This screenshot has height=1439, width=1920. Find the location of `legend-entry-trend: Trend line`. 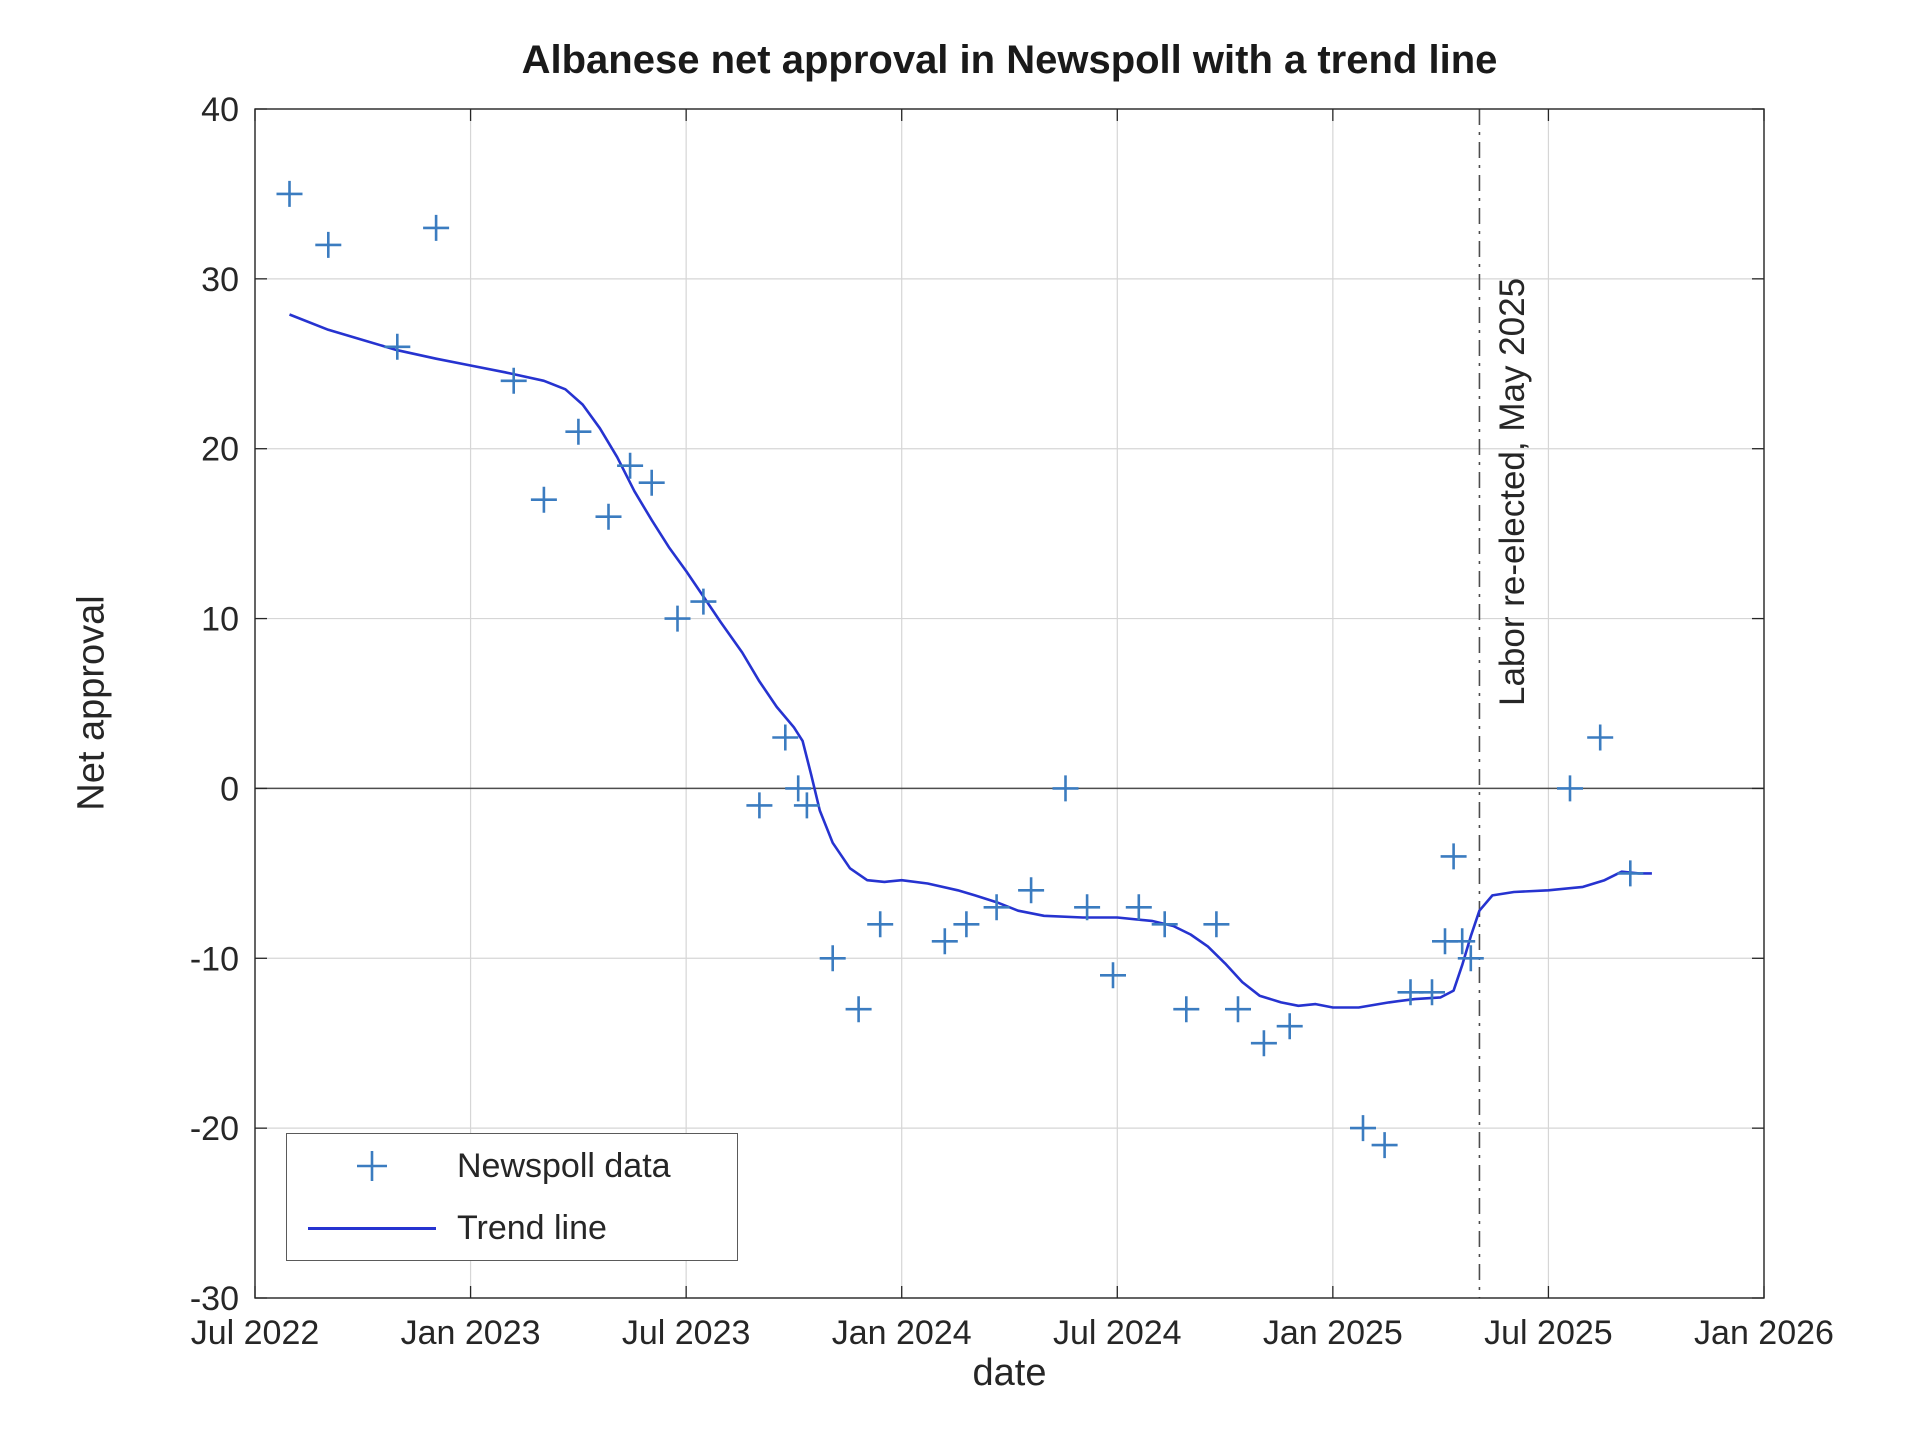

legend-entry-trend: Trend line is located at coordinates (512, 1228).